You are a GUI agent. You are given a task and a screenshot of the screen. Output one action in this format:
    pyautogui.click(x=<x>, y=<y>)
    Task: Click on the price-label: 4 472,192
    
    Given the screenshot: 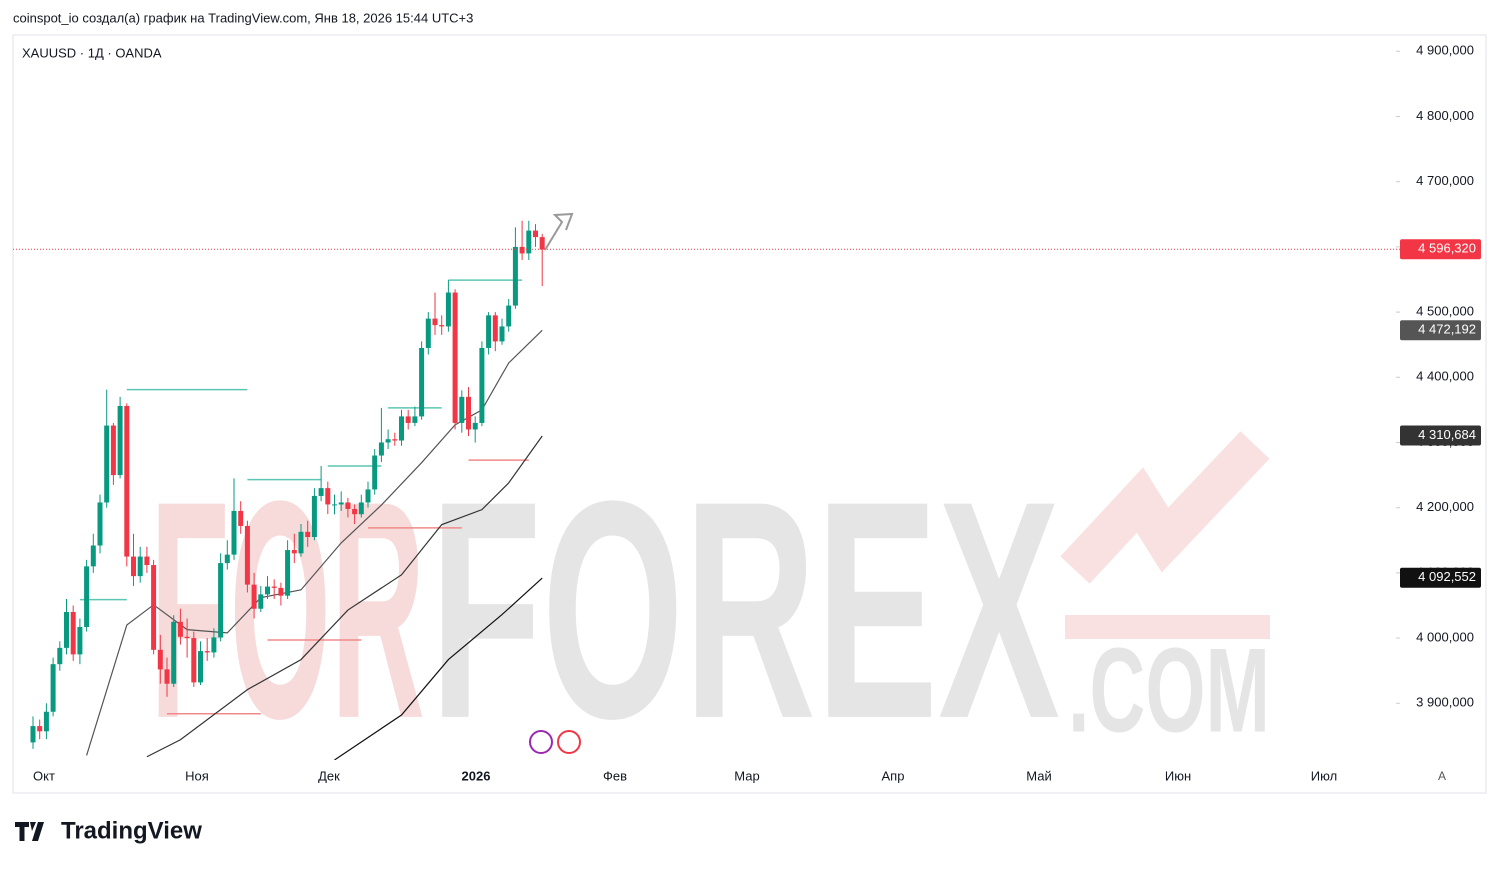 What is the action you would take?
    pyautogui.click(x=1447, y=329)
    